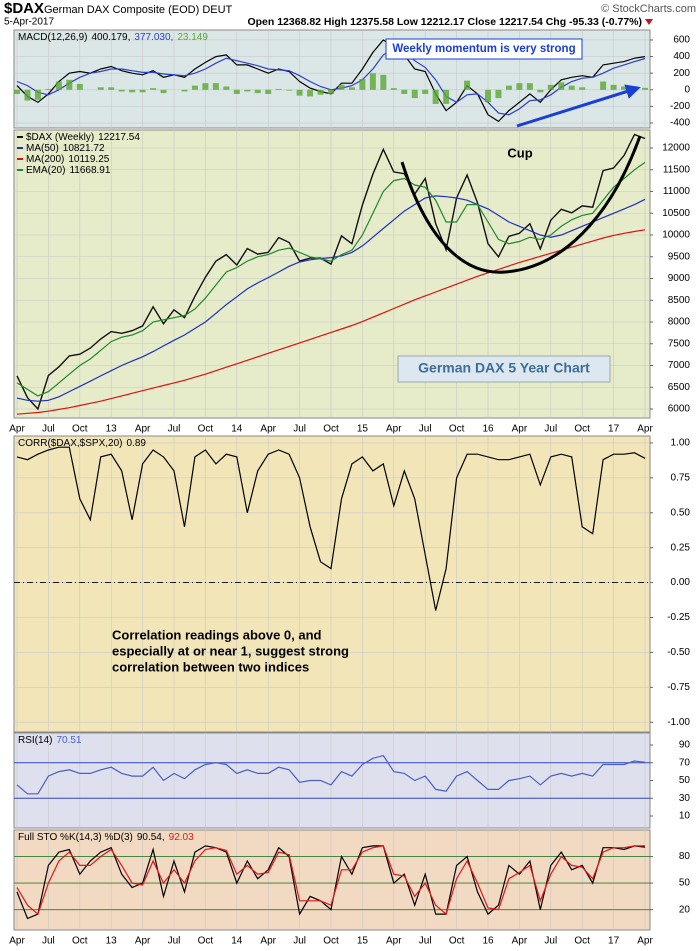 The height and width of the screenshot is (951, 700). What do you see at coordinates (685, 780) in the screenshot?
I see `y-tick-label: 50` at bounding box center [685, 780].